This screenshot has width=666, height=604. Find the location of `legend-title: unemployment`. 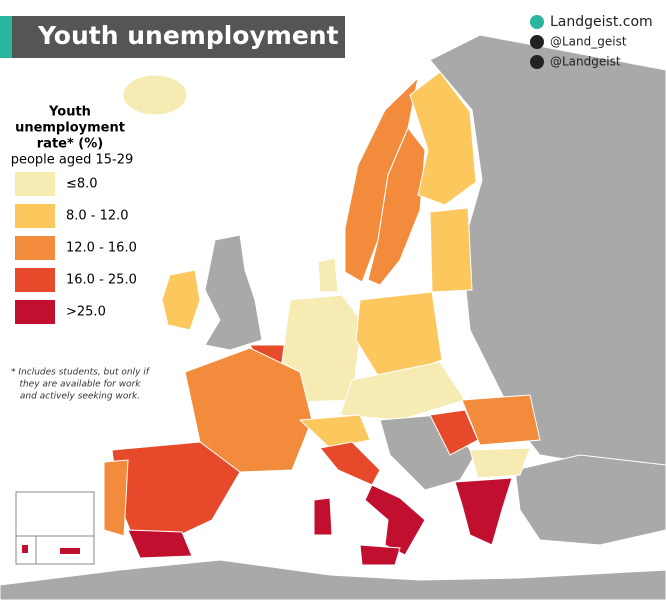

legend-title: unemployment is located at coordinates (70, 128).